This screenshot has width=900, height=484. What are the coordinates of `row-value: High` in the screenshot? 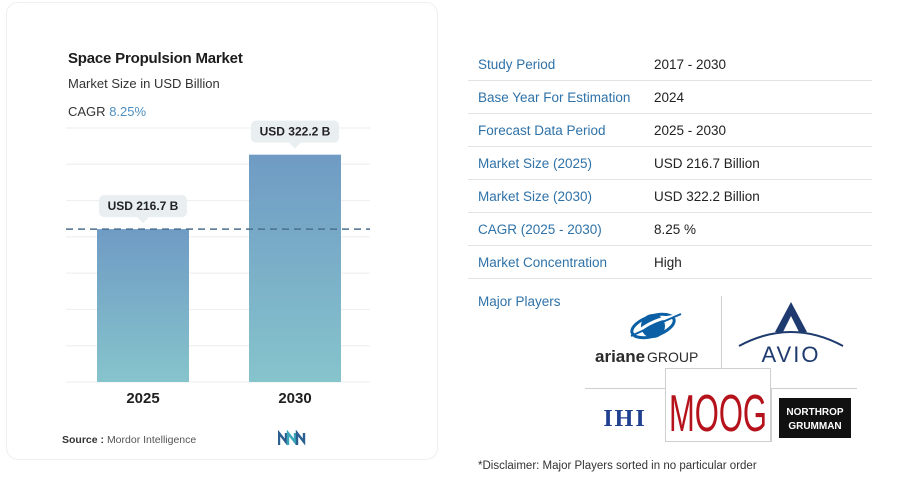 It's located at (668, 262).